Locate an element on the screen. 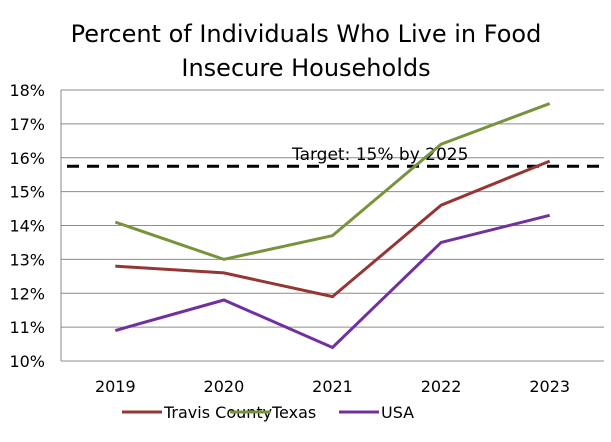  target-annotation: Target: 15% by 2025 is located at coordinates (379, 155).